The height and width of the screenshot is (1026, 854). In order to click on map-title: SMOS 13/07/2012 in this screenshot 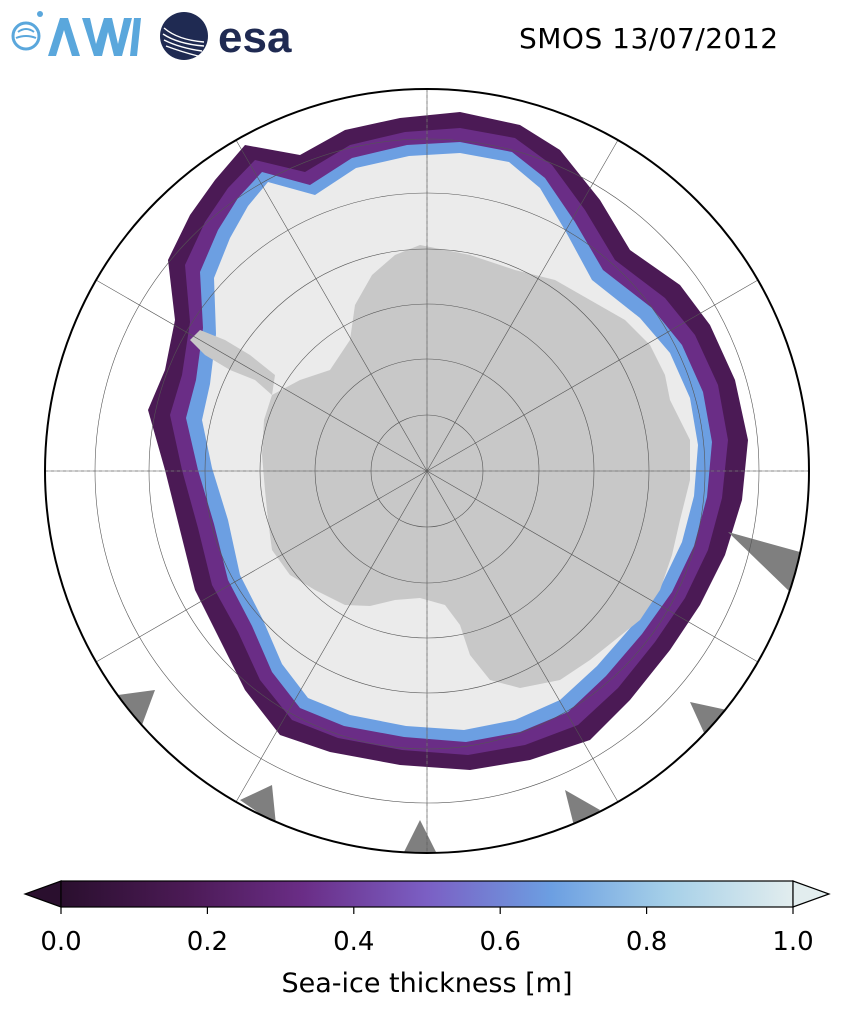, I will do `click(649, 38)`.